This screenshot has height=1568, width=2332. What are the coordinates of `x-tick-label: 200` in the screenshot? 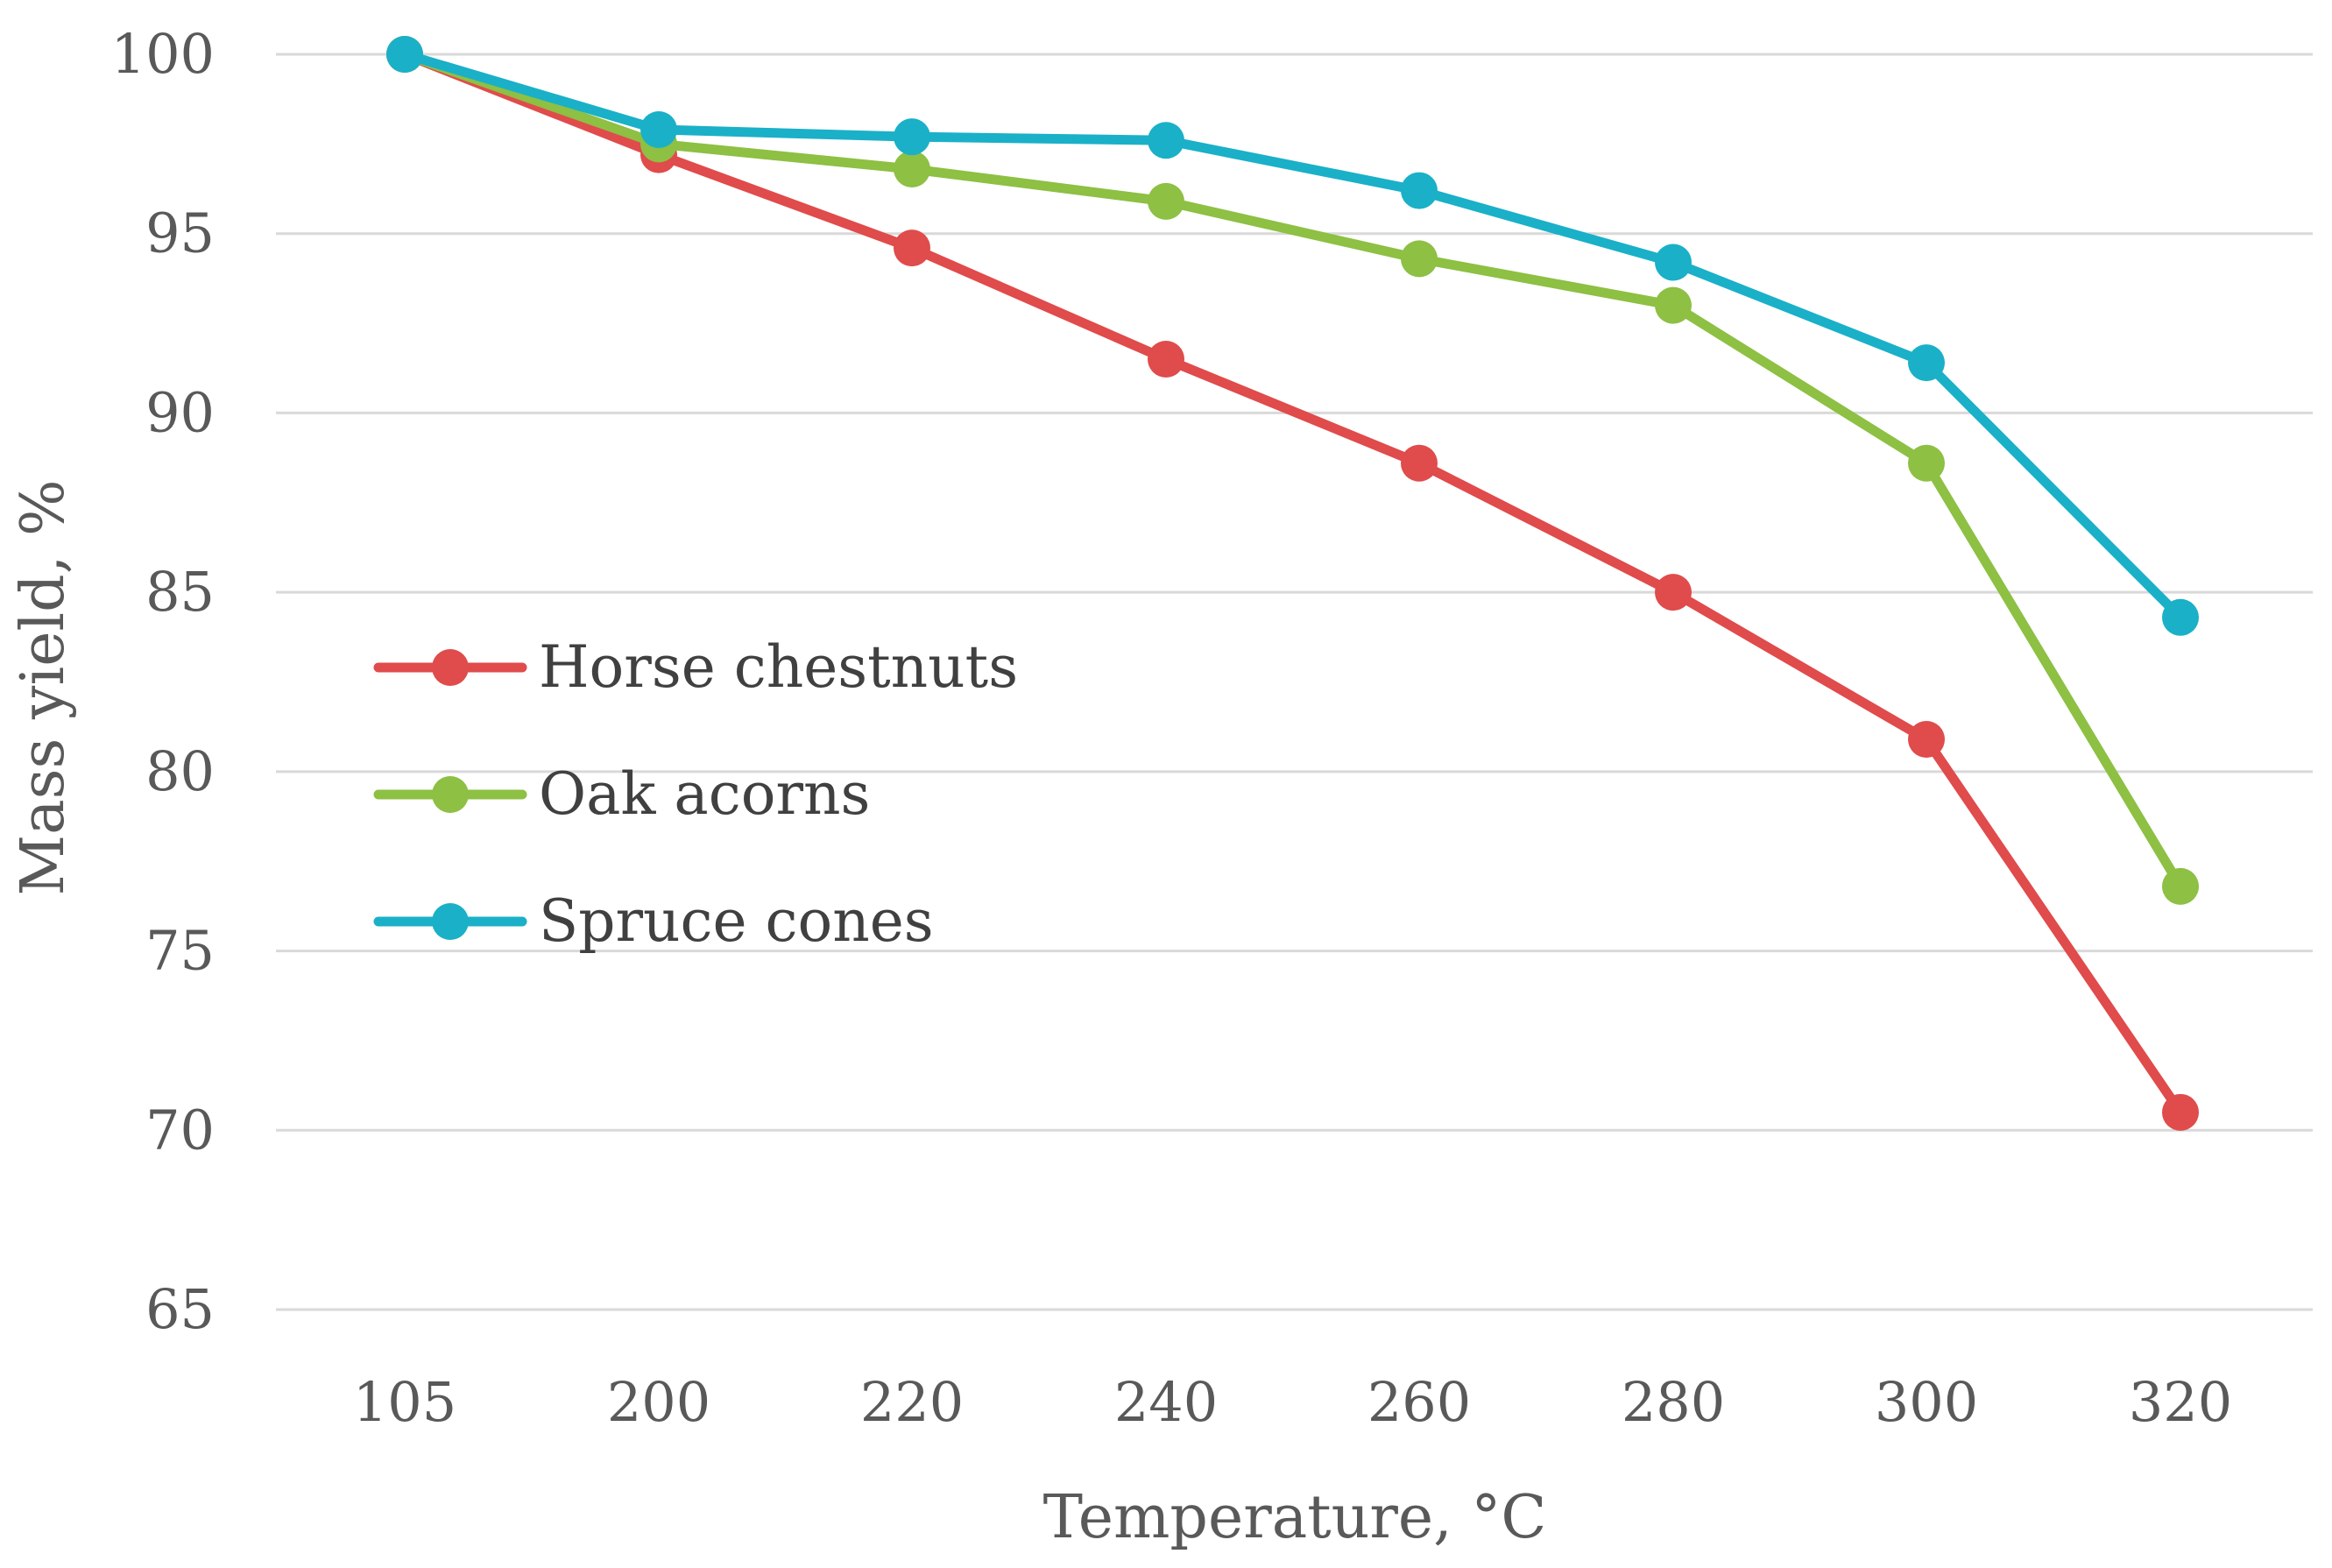 It's located at (658, 1402).